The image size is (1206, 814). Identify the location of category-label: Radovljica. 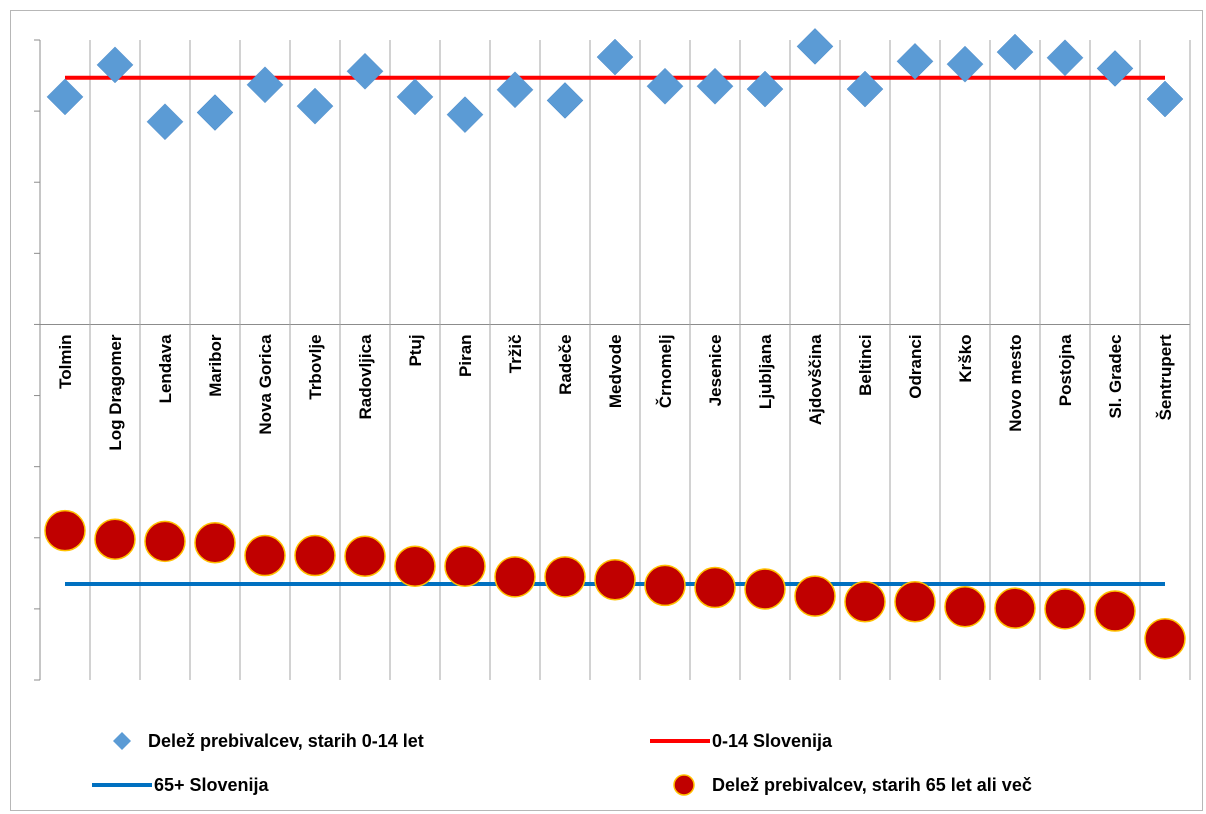
(365, 377).